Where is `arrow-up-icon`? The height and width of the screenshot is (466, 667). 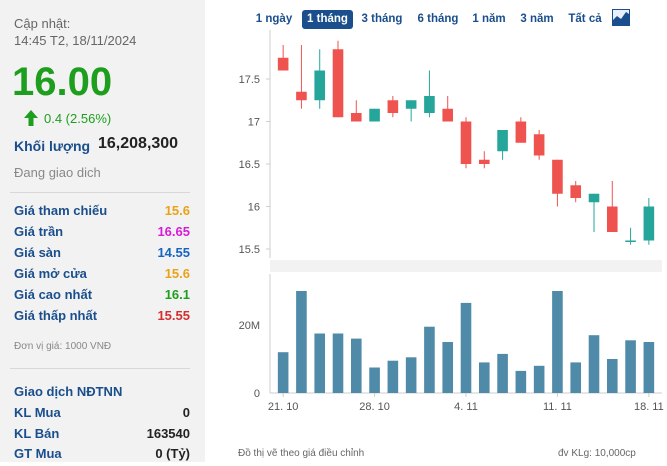 arrow-up-icon is located at coordinates (31, 118).